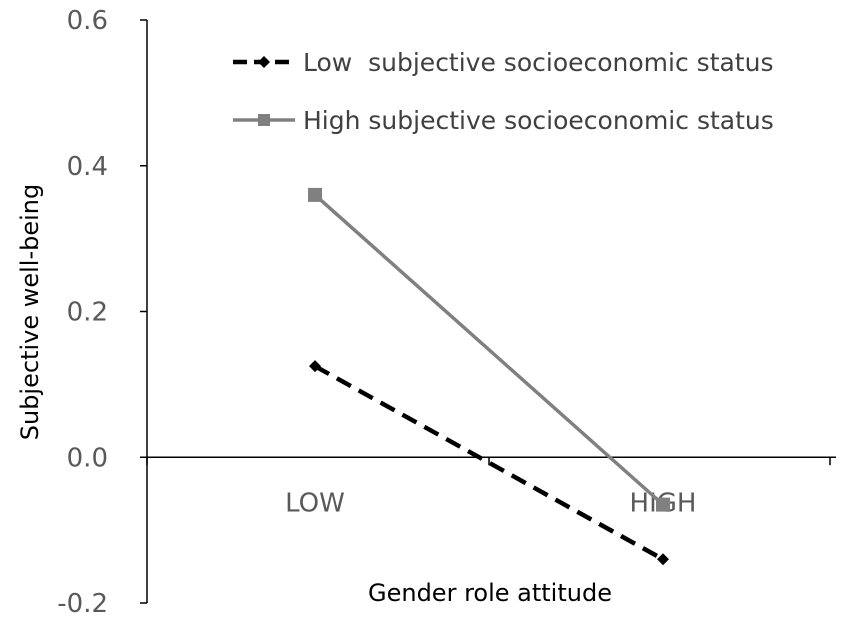 The image size is (851, 624). I want to click on legend-marker-diamond, so click(264, 62).